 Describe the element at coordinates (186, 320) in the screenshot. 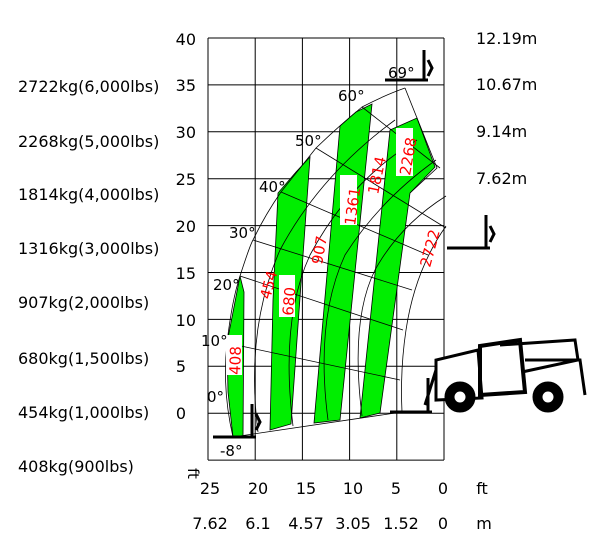

I see `y-tick: 10` at that location.